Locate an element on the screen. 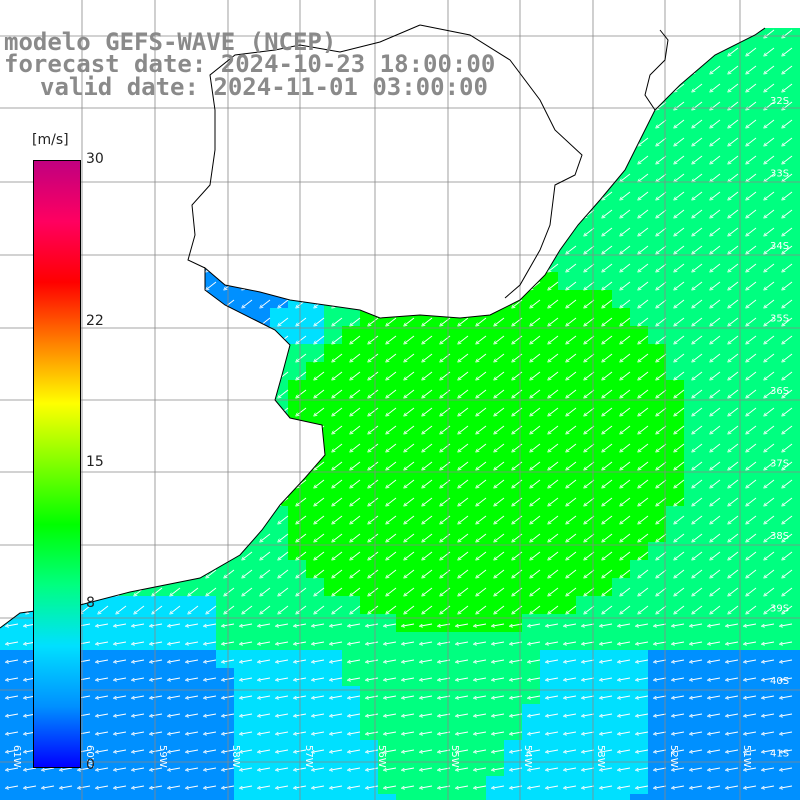 This screenshot has width=800, height=800. longitude-label: 59W is located at coordinates (162, 756).